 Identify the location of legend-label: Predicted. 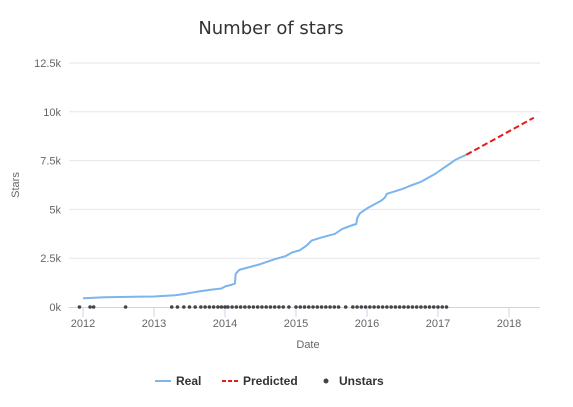
(270, 381).